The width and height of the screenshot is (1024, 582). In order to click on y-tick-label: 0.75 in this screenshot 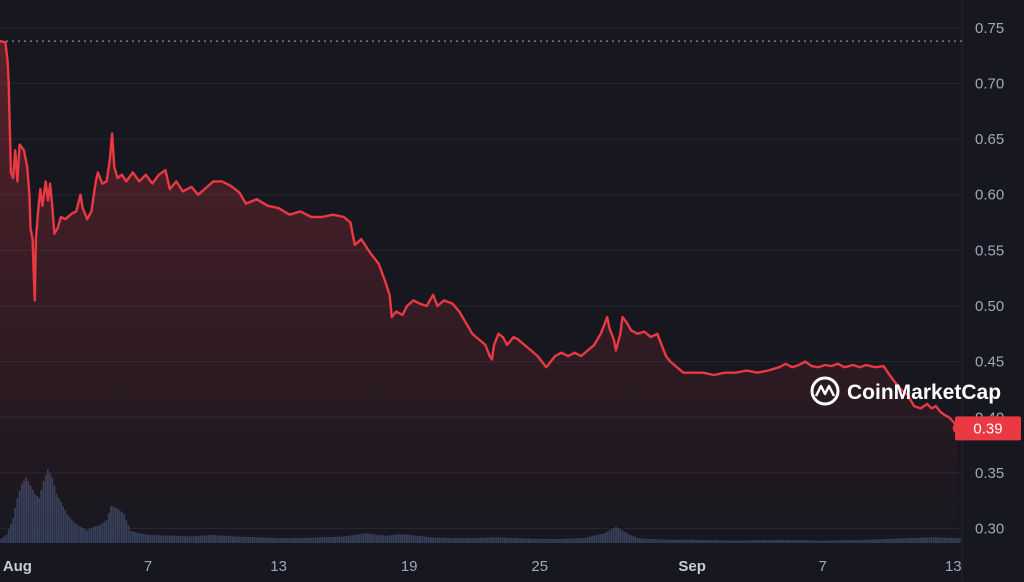, I will do `click(989, 28)`.